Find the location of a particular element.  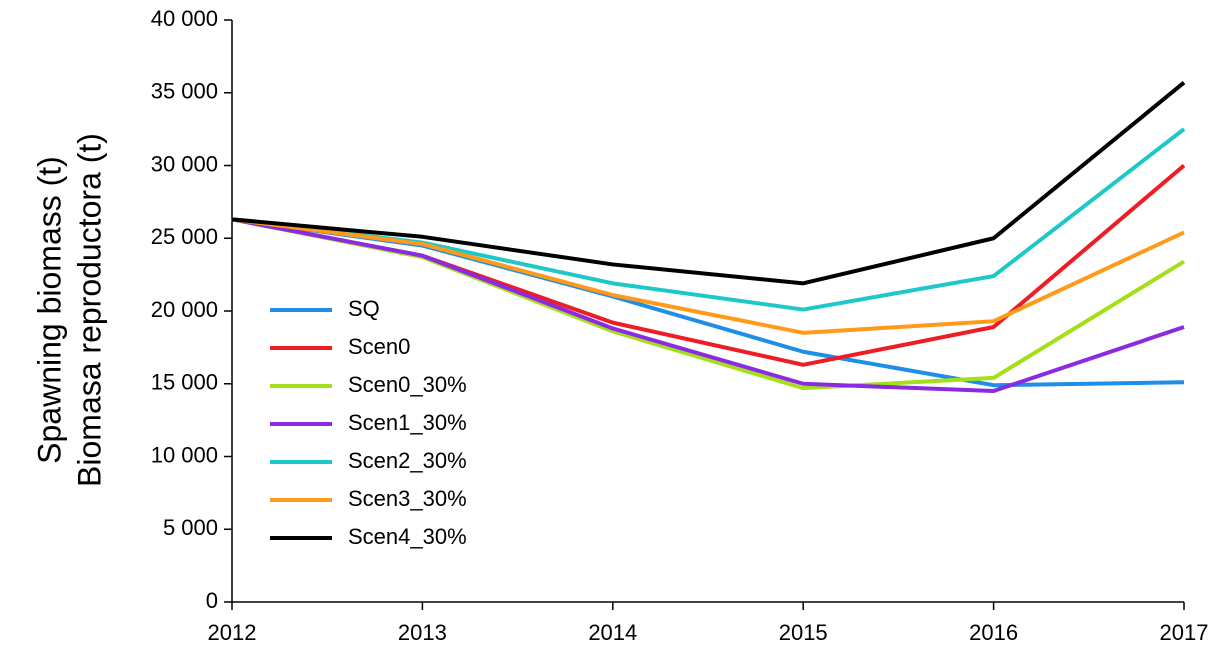

legend-label: Scen2_30% is located at coordinates (407, 460).